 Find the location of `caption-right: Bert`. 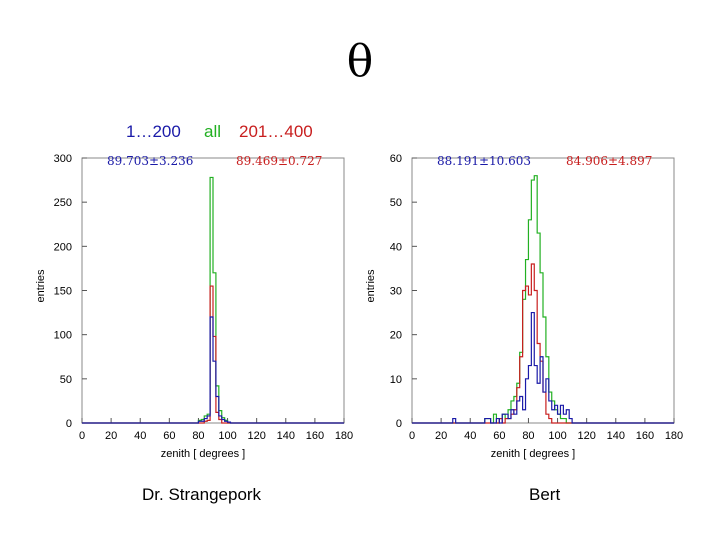

caption-right: Bert is located at coordinates (545, 494).